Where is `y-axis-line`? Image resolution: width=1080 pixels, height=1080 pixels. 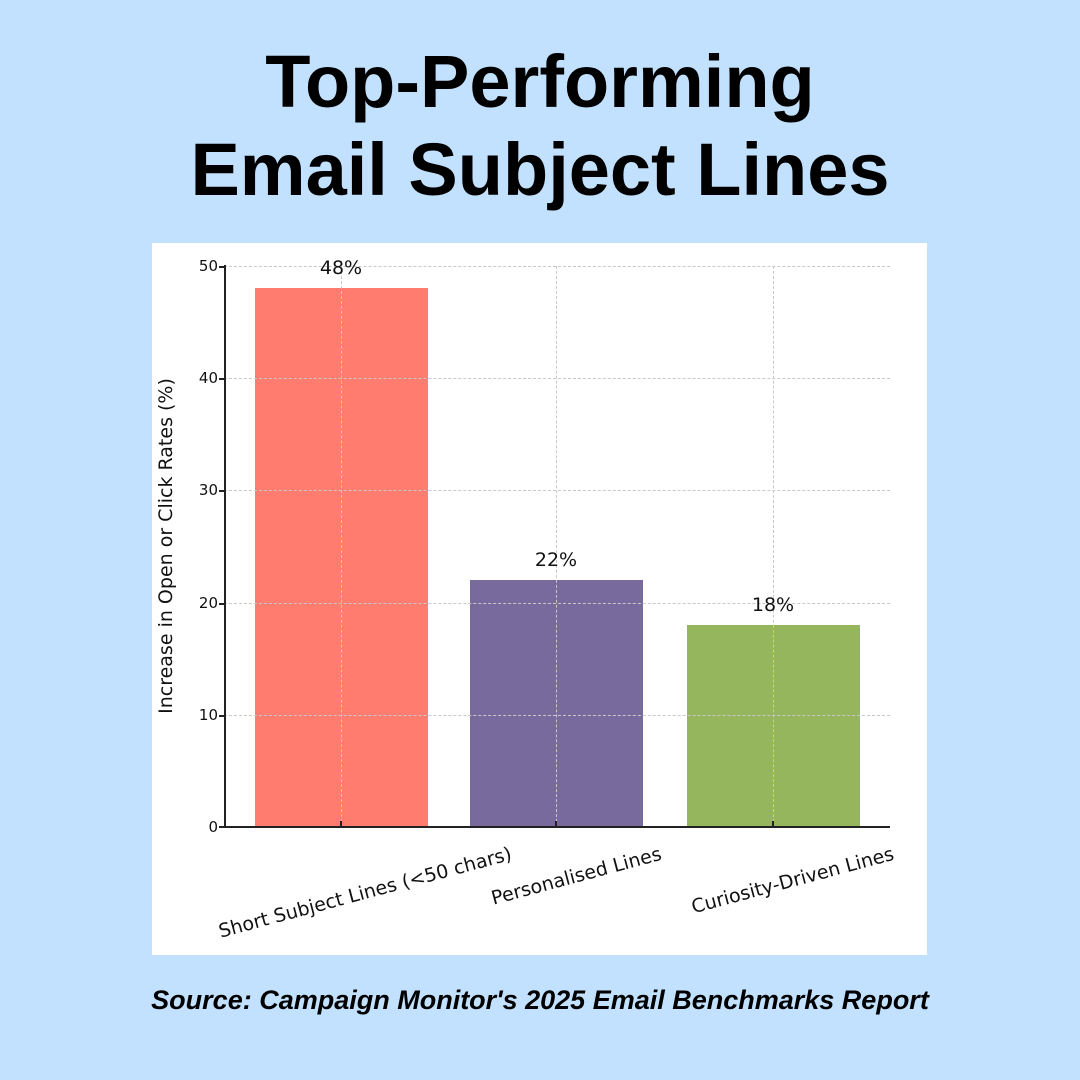 y-axis-line is located at coordinates (225, 546).